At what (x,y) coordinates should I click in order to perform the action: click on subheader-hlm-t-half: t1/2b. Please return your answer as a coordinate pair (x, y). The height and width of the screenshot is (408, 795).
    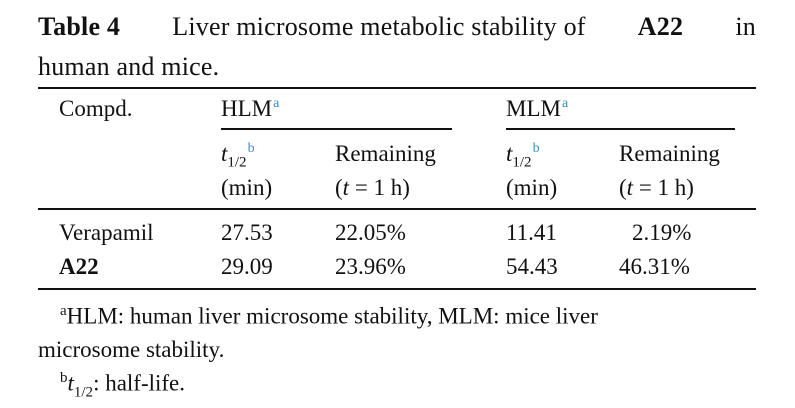
    Looking at the image, I should click on (238, 156).